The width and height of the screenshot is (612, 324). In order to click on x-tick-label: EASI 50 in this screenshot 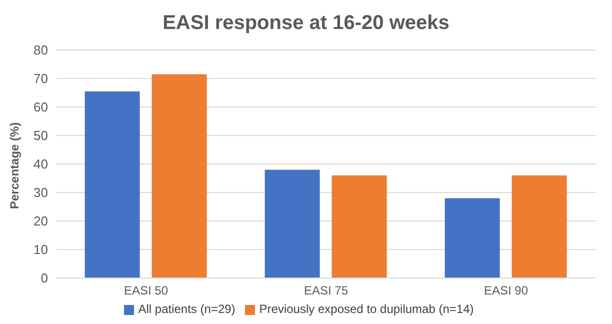, I will do `click(146, 291)`.